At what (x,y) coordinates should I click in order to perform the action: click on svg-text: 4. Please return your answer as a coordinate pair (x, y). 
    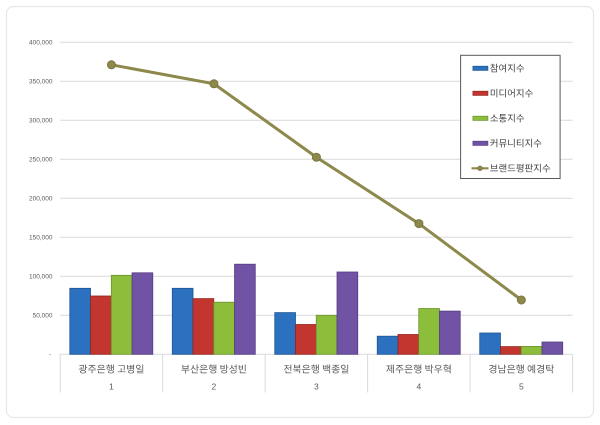
    Looking at the image, I should click on (419, 387).